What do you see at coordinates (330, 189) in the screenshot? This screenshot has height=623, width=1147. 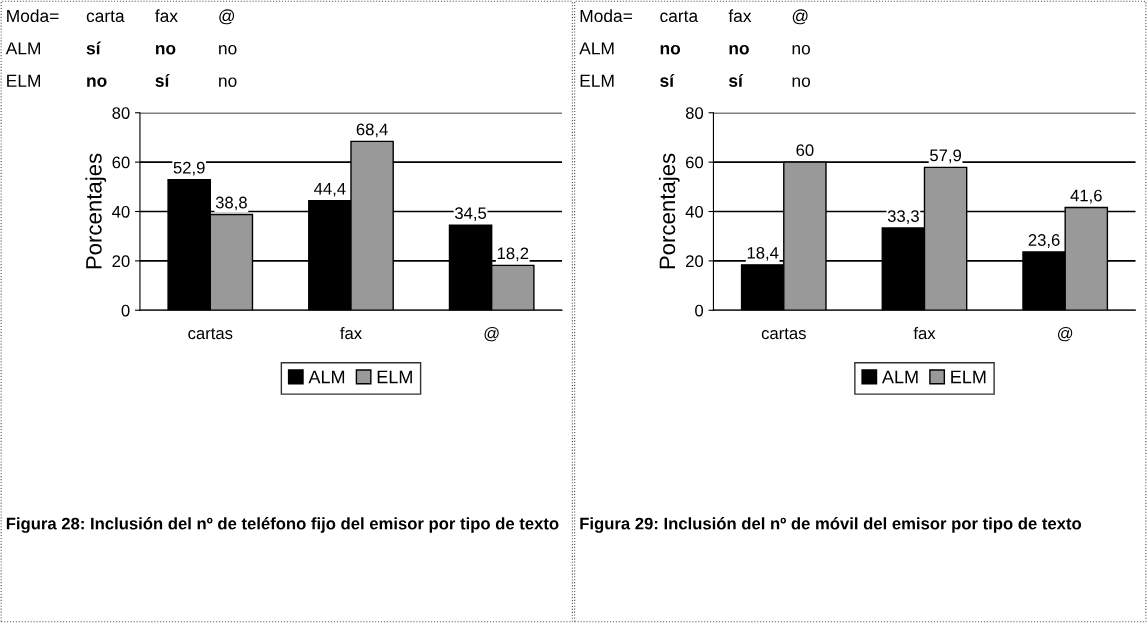 I see `data-label: 44,4` at bounding box center [330, 189].